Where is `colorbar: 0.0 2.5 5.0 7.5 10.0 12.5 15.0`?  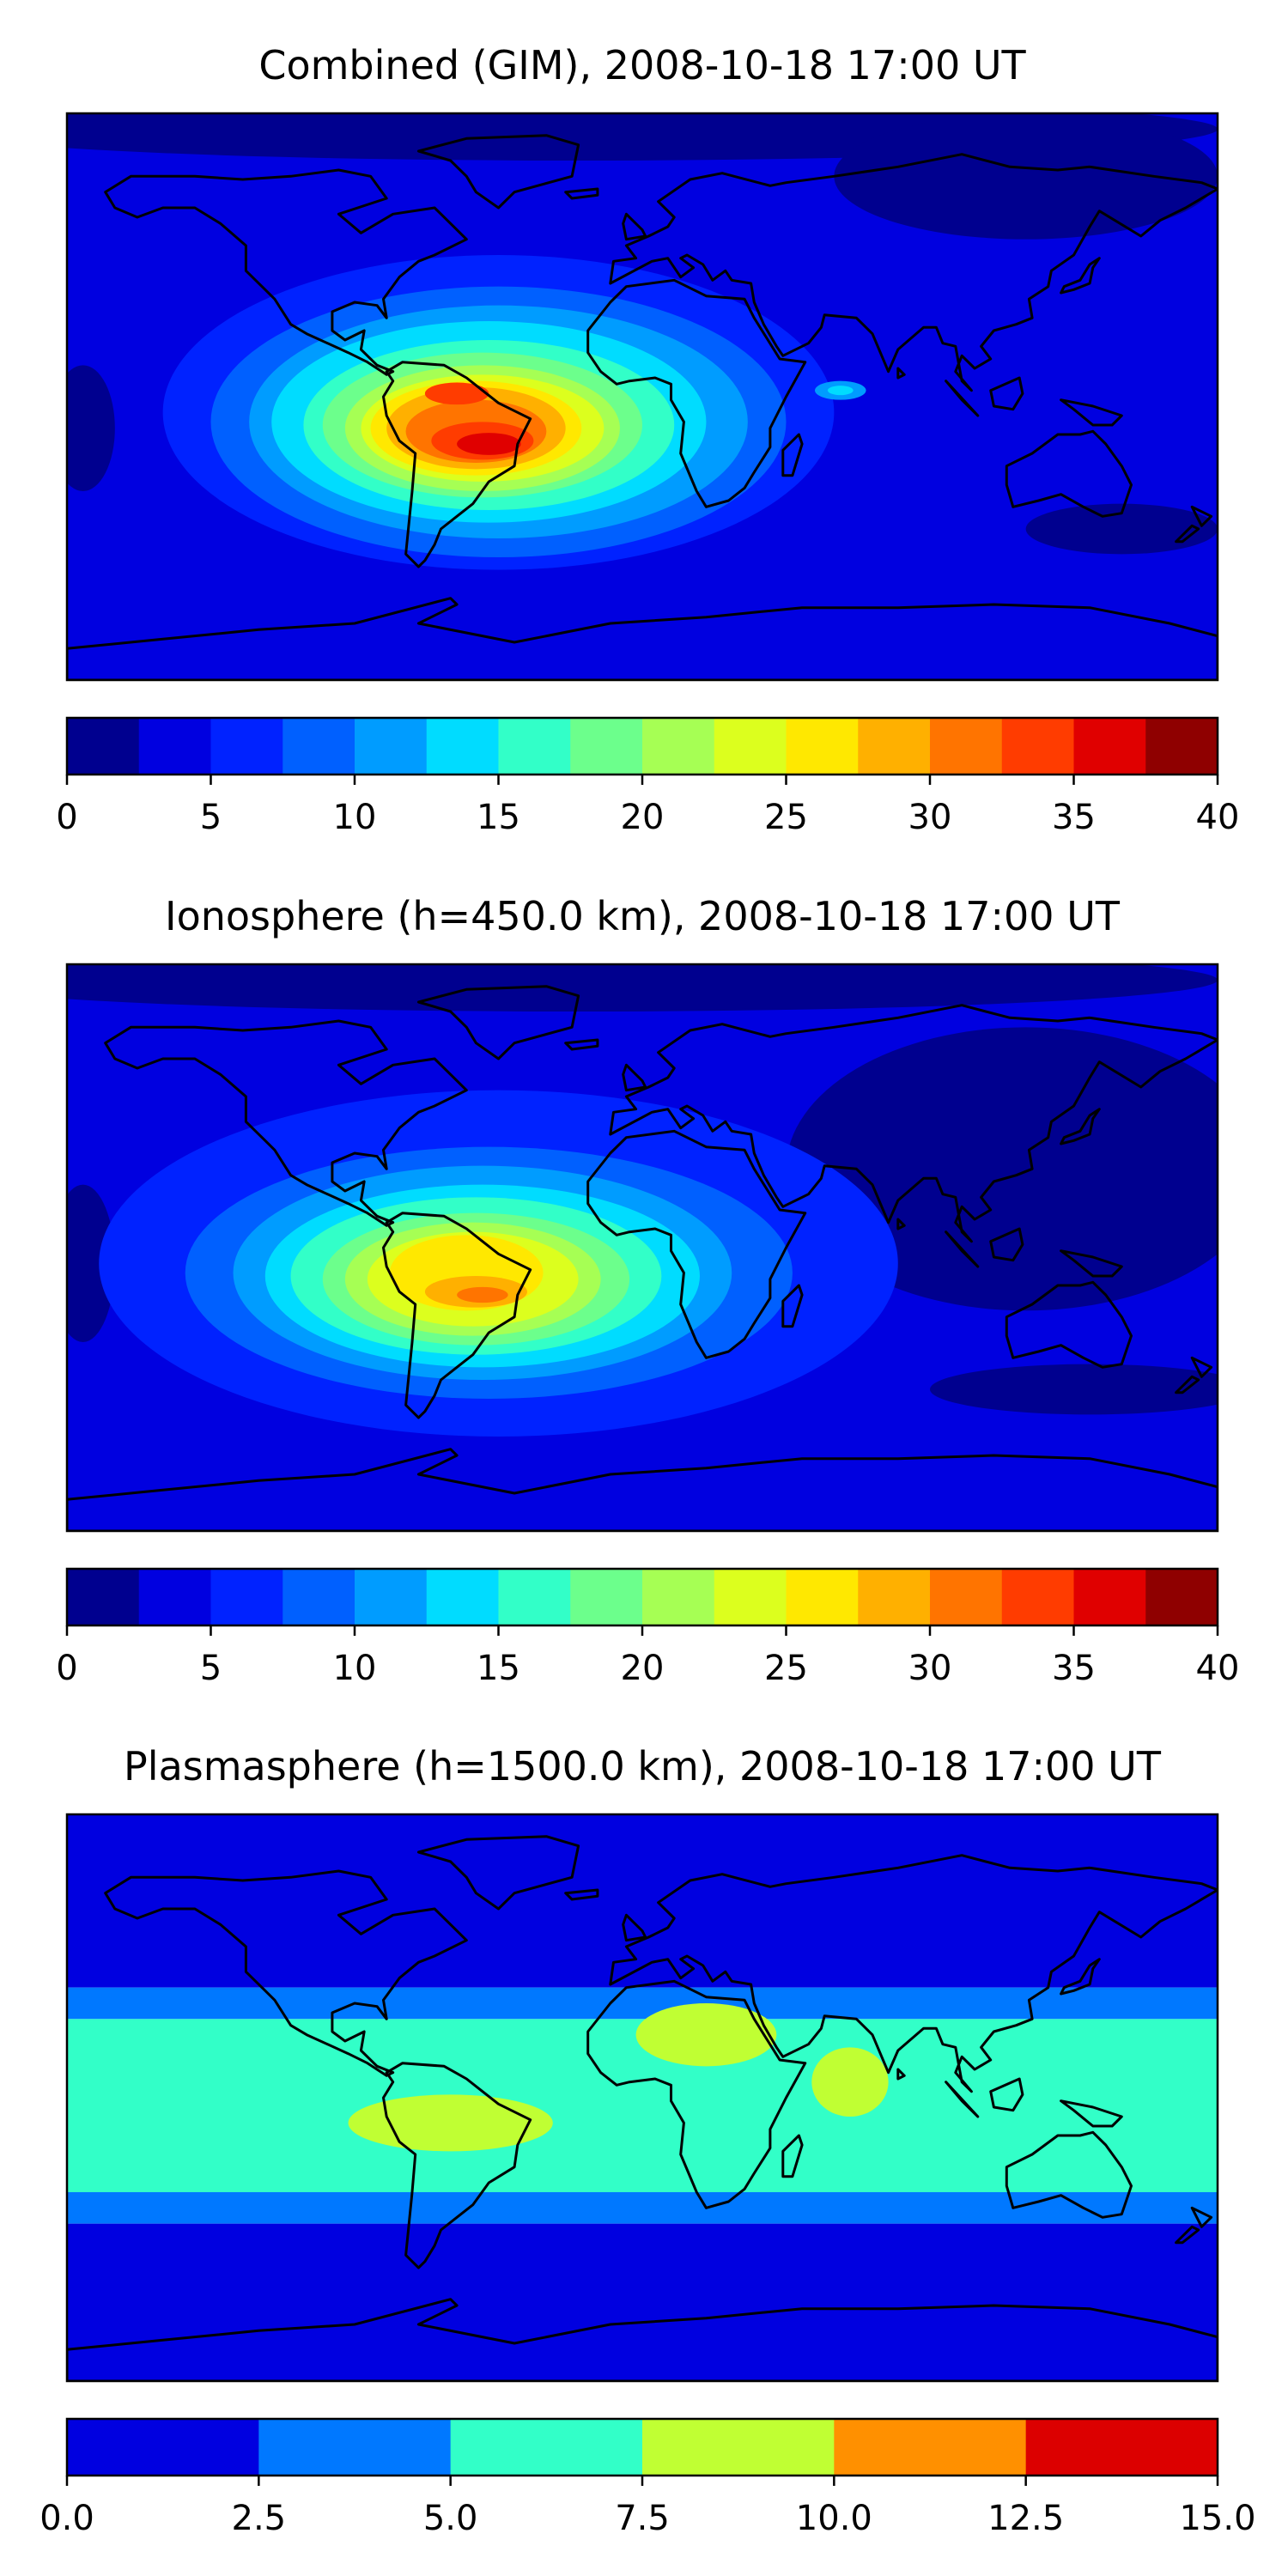
colorbar: 0.0 2.5 5.0 7.5 10.0 12.5 15.0 is located at coordinates (647, 2478).